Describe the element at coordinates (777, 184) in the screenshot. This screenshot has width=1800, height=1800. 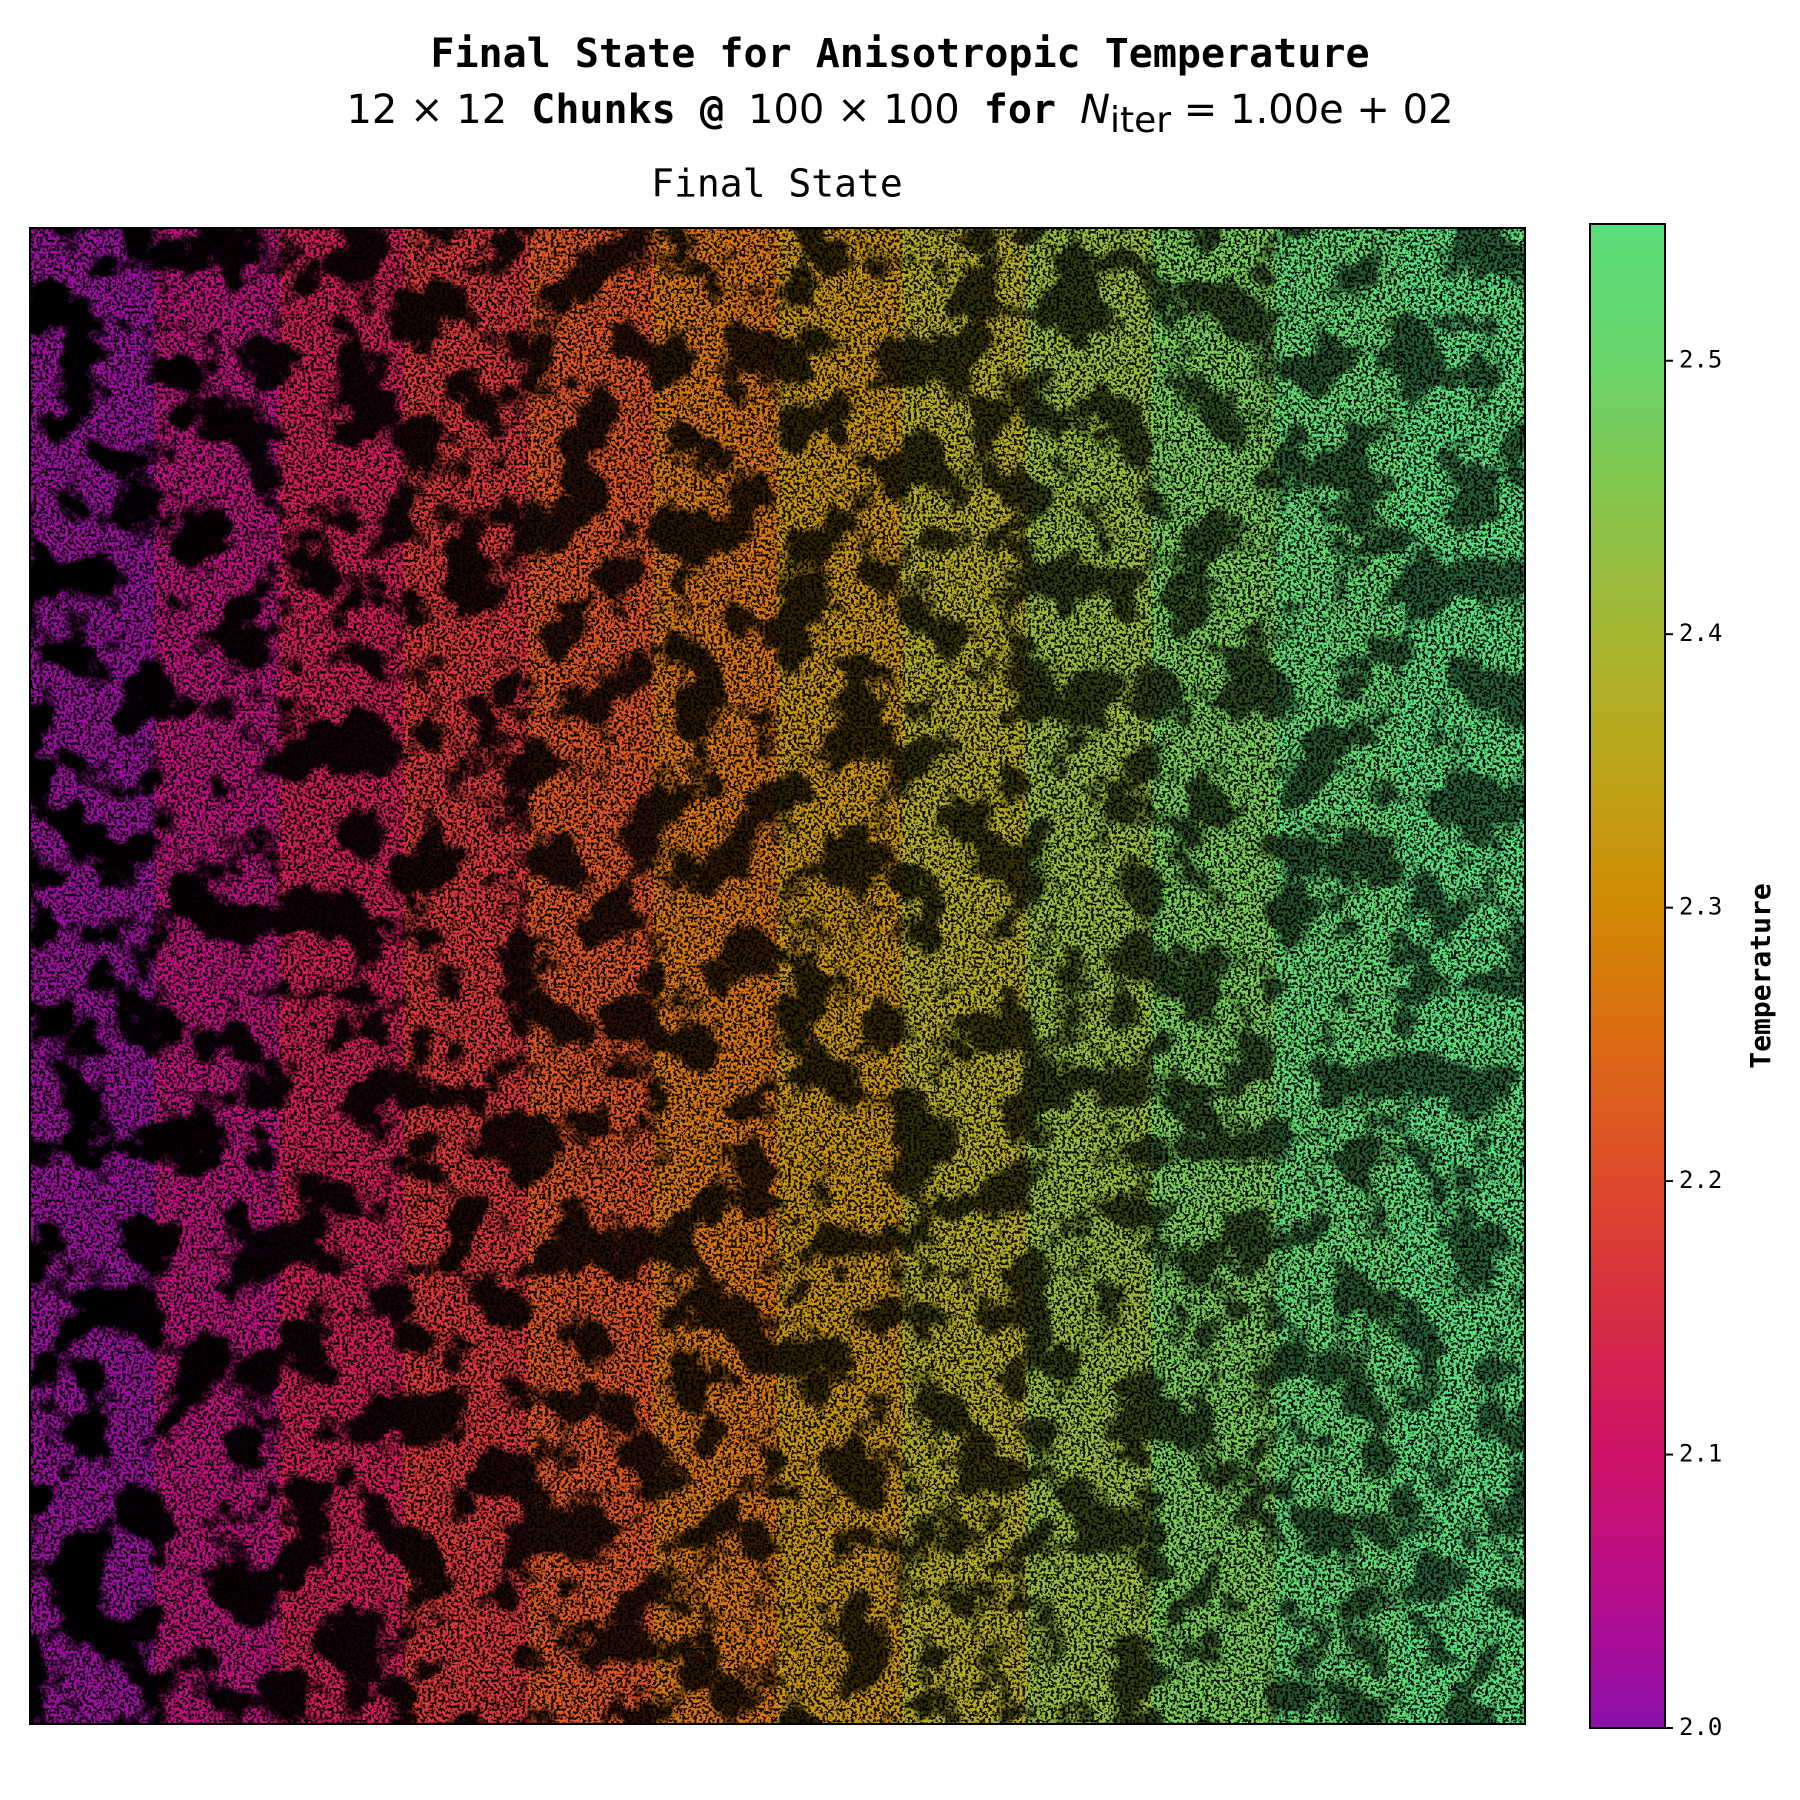
I see `subtitle: Final State` at that location.